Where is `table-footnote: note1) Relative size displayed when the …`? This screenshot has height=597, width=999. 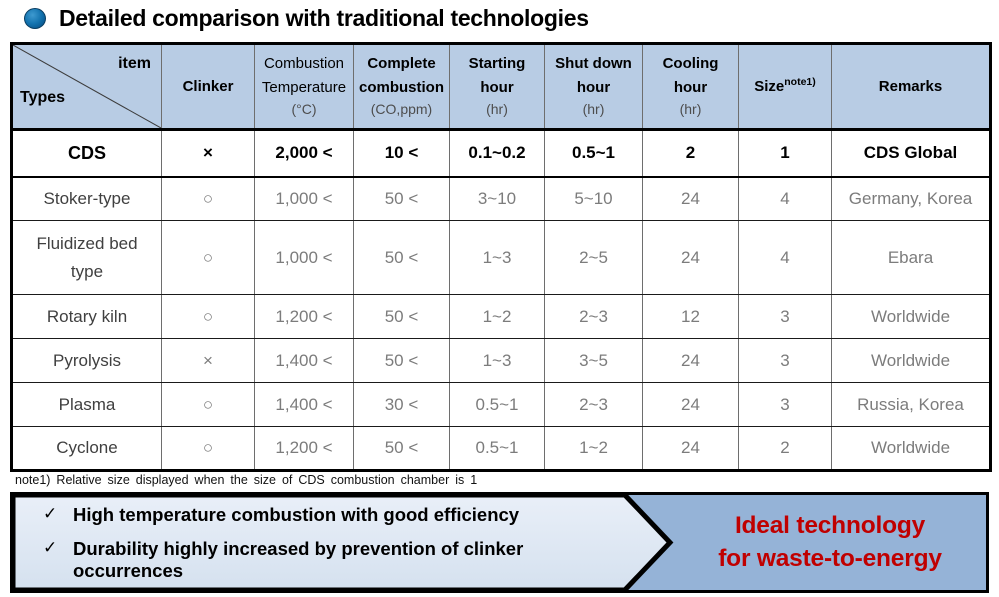
table-footnote: note1) Relative size displayed when the … is located at coordinates (246, 480).